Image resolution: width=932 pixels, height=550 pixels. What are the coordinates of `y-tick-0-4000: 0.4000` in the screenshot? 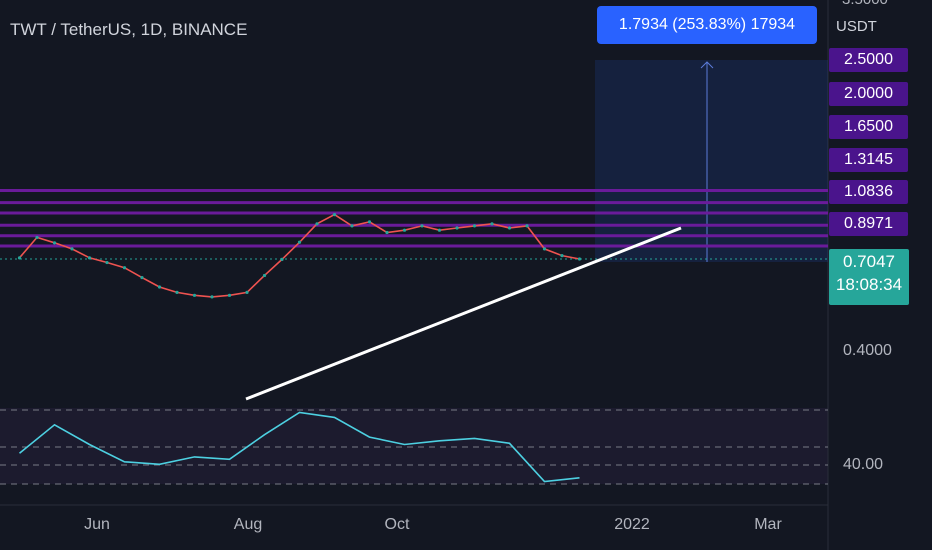 It's located at (867, 350).